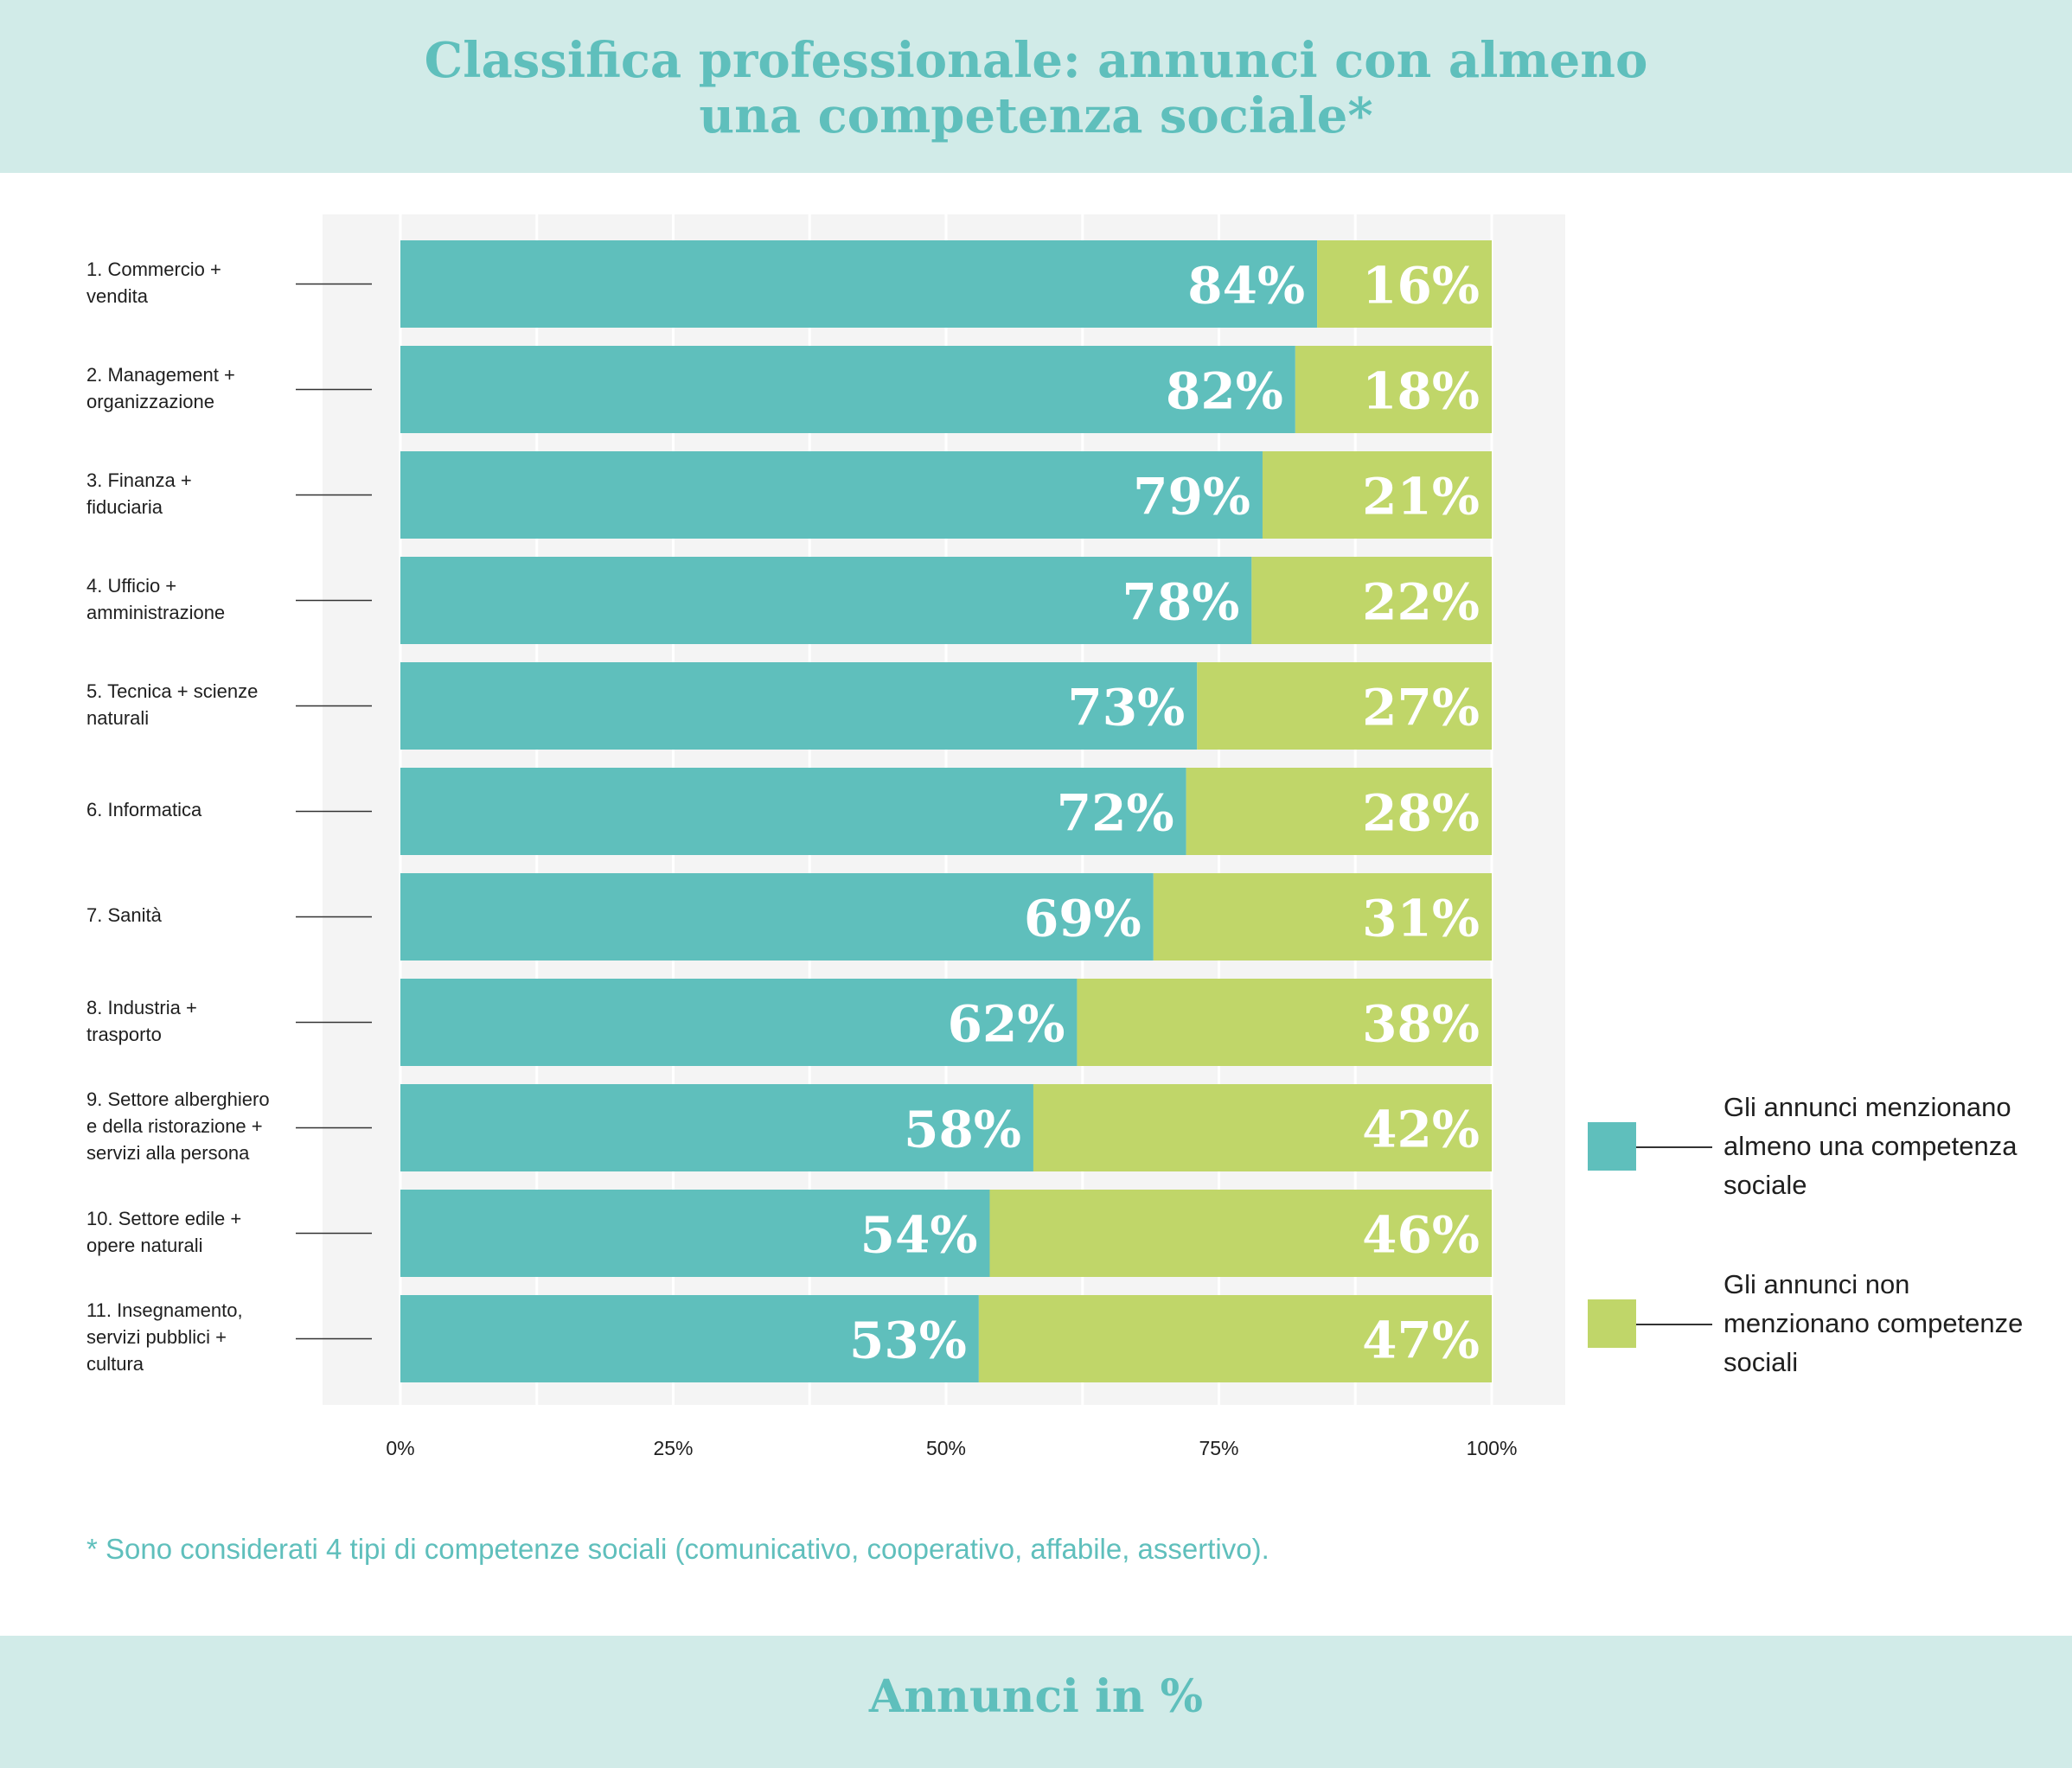  I want to click on x-tick-label: 100%, so click(1492, 1448).